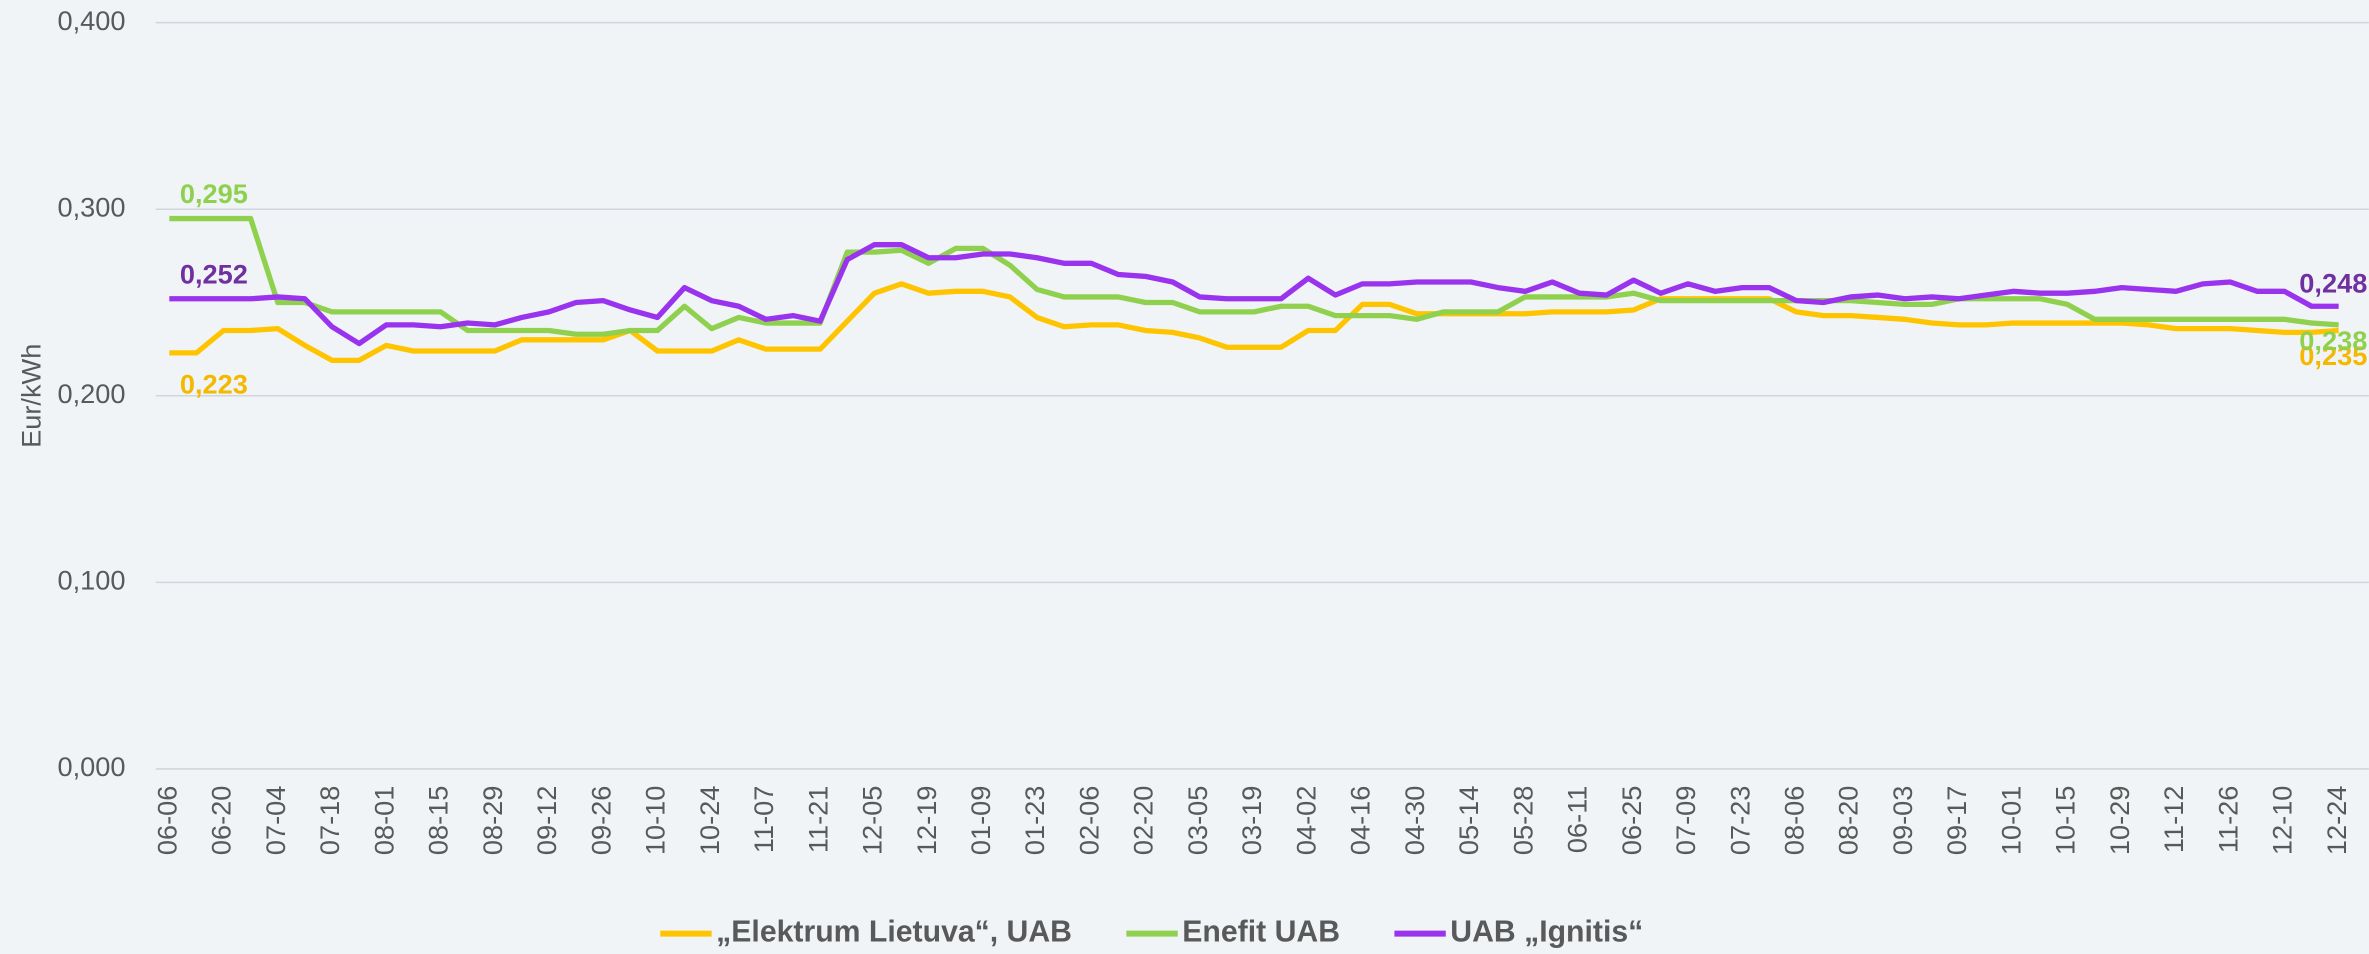 This screenshot has width=2369, height=954. Describe the element at coordinates (546, 821) in the screenshot. I see `x-tick-label: 09-12` at that location.